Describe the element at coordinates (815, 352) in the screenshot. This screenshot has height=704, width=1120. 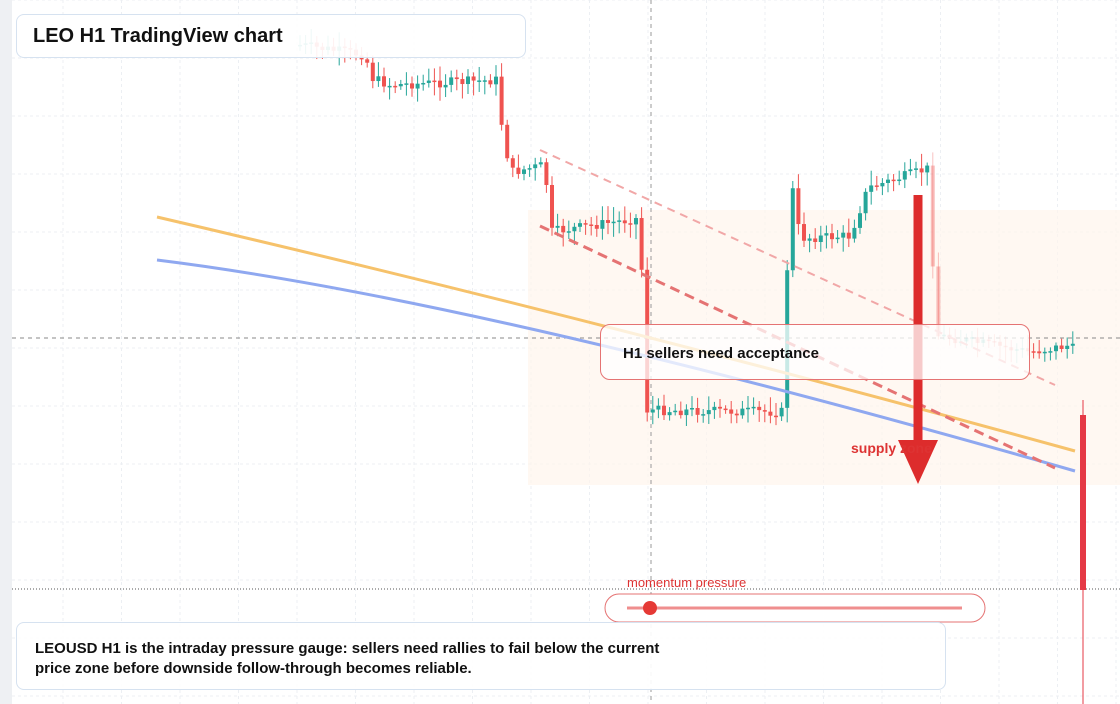
I see `acceptance-label: H1 sellers need acceptance` at that location.